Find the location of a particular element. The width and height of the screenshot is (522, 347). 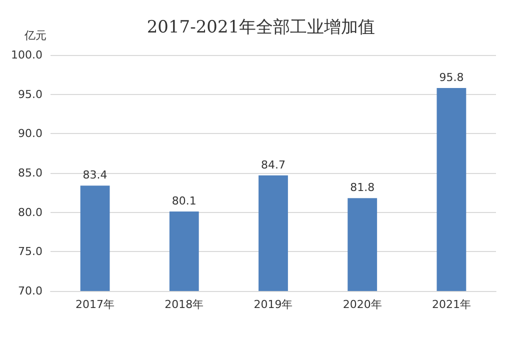

y-tick-label: 75.0 is located at coordinates (30, 251).